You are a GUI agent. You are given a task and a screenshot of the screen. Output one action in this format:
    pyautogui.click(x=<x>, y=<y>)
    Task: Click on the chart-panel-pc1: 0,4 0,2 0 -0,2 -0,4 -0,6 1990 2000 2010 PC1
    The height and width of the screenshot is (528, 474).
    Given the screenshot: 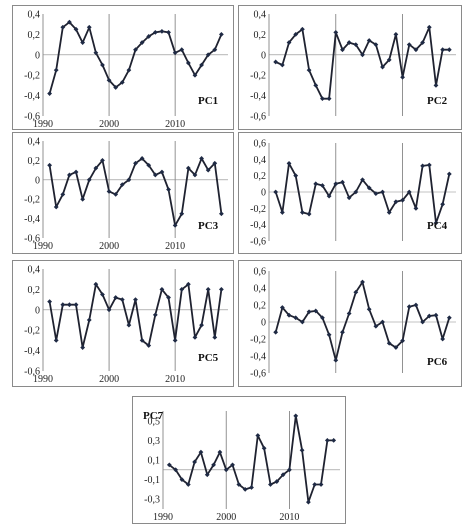 What is the action you would take?
    pyautogui.click(x=123, y=67)
    